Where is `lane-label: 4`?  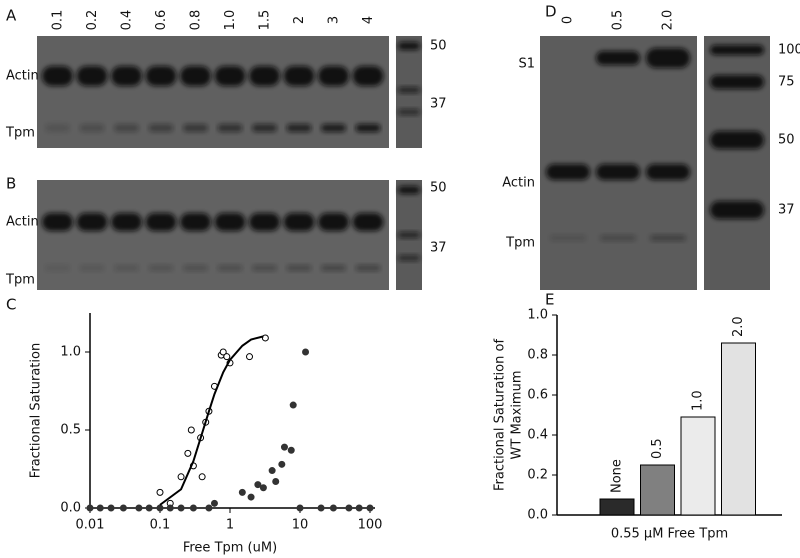
lane-label: 4 is located at coordinates (368, 20).